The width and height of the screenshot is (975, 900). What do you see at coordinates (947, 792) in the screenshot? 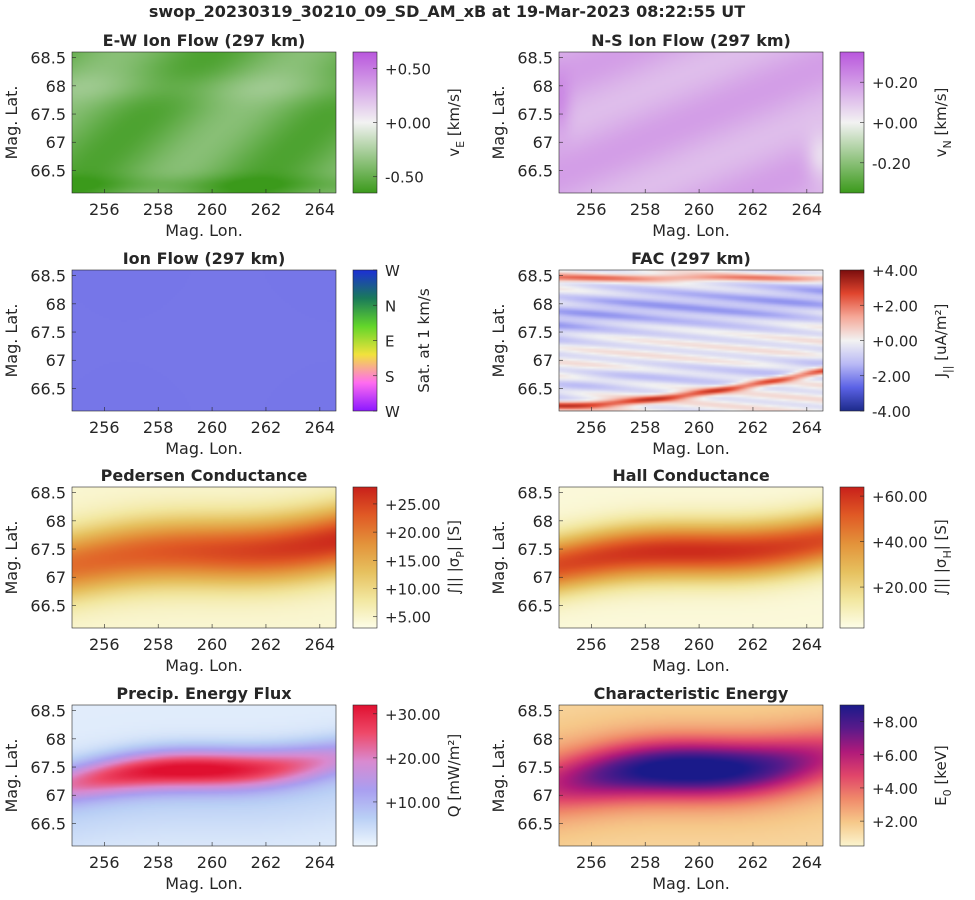
I see `colorbar-label-sub: 0` at bounding box center [947, 792].